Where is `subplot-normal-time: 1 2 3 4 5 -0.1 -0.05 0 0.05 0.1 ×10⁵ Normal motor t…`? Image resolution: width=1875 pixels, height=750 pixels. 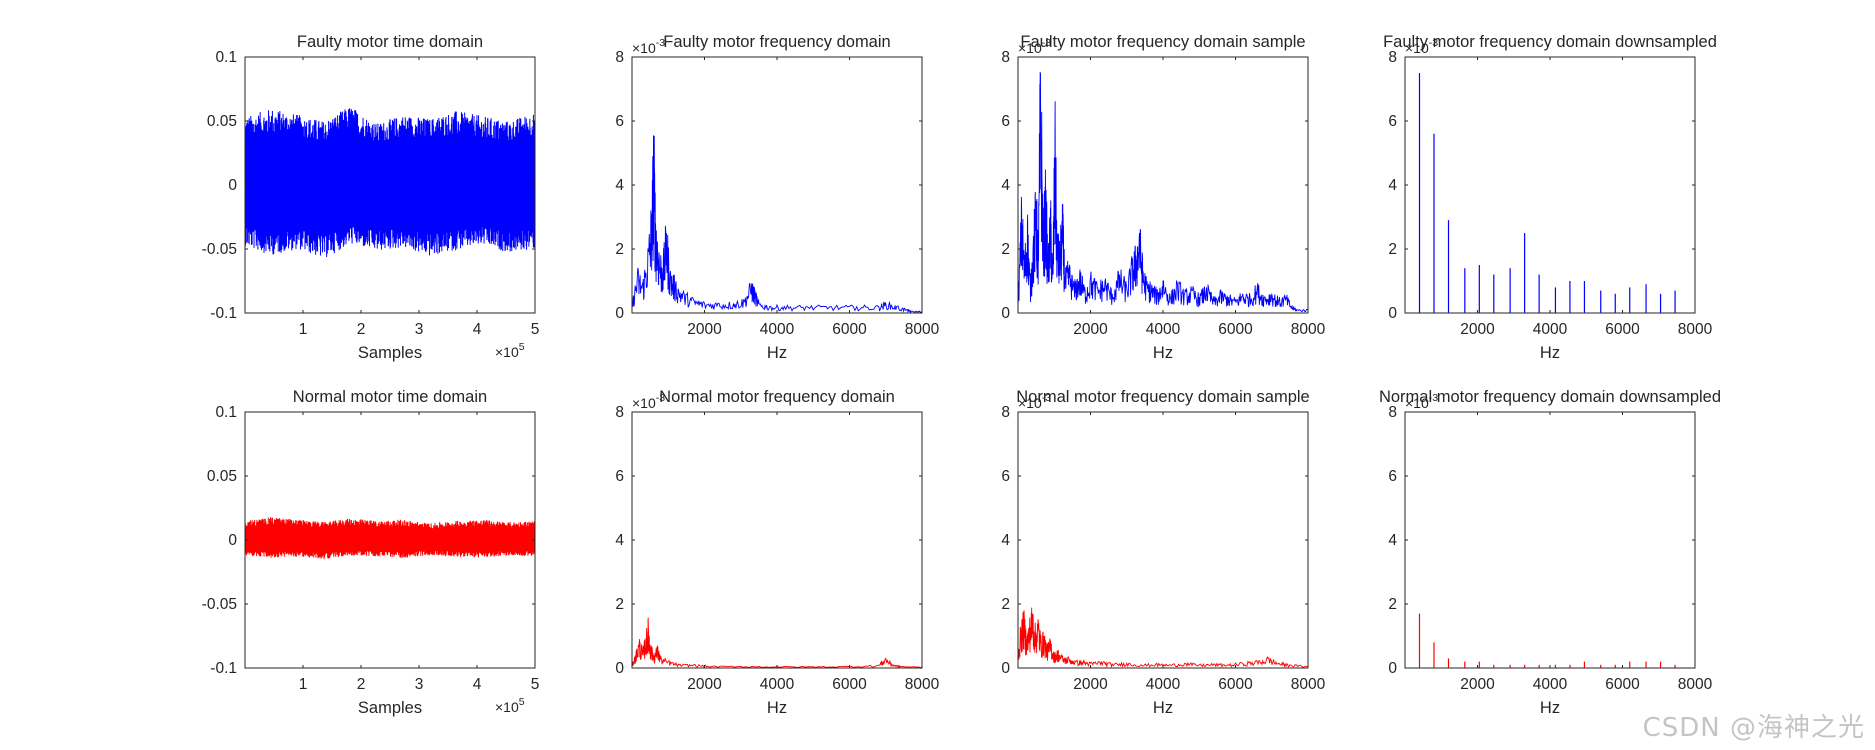 subplot-normal-time: 1 2 3 4 5 -0.1 -0.05 0 0.05 0.1 ×10⁵ Normal motor t… is located at coordinates (371, 552).